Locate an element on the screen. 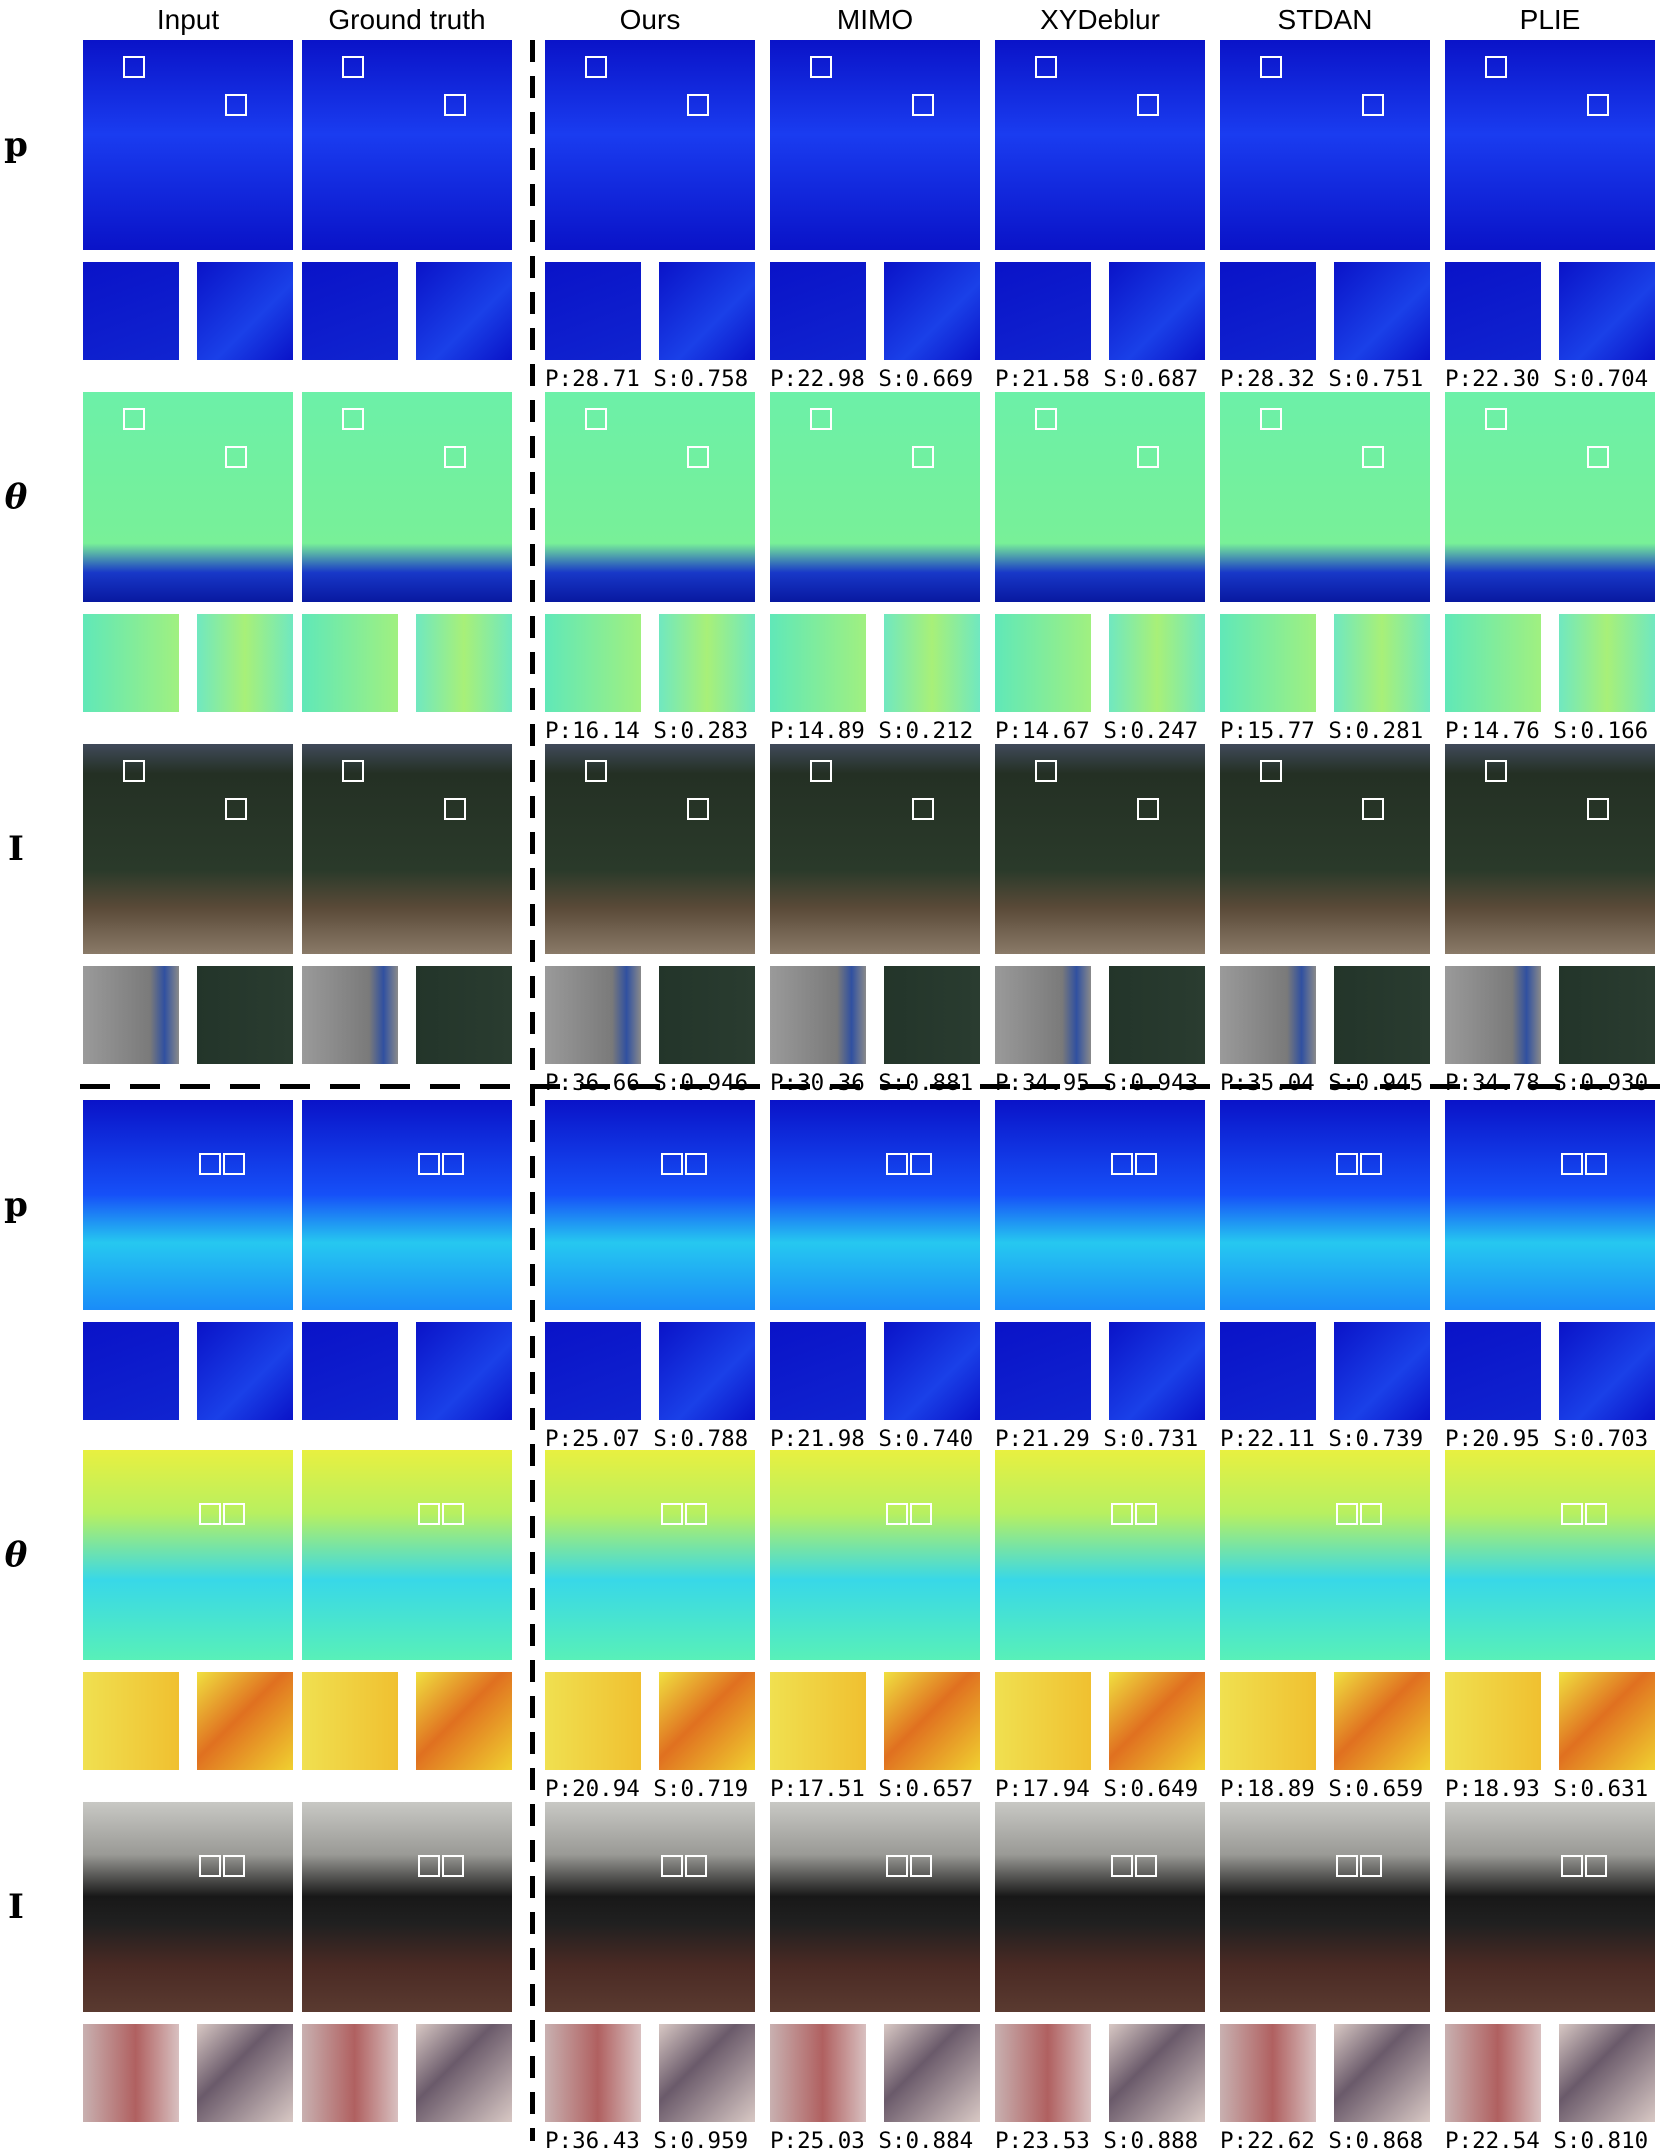 The width and height of the screenshot is (1661, 2156). image-p-xydeblur is located at coordinates (1100, 145).